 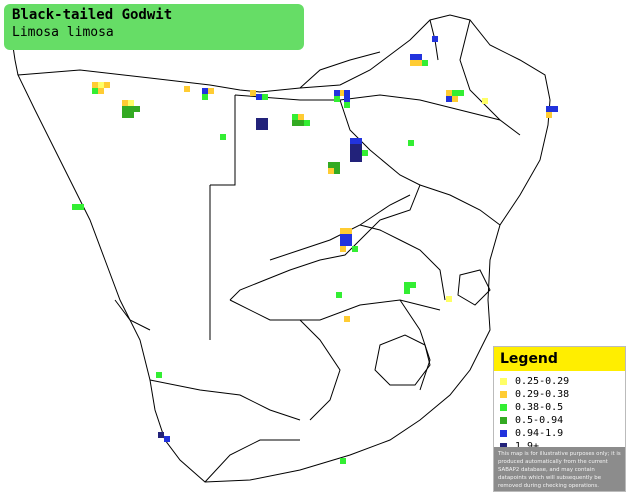 What do you see at coordinates (92, 15) in the screenshot?
I see `species-common-name: Black-tailed Godwit` at bounding box center [92, 15].